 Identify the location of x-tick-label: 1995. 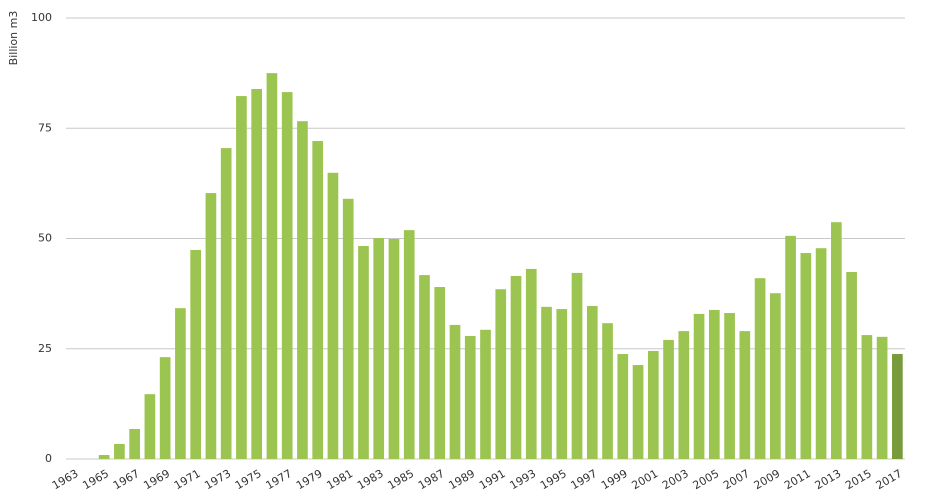
(553, 479).